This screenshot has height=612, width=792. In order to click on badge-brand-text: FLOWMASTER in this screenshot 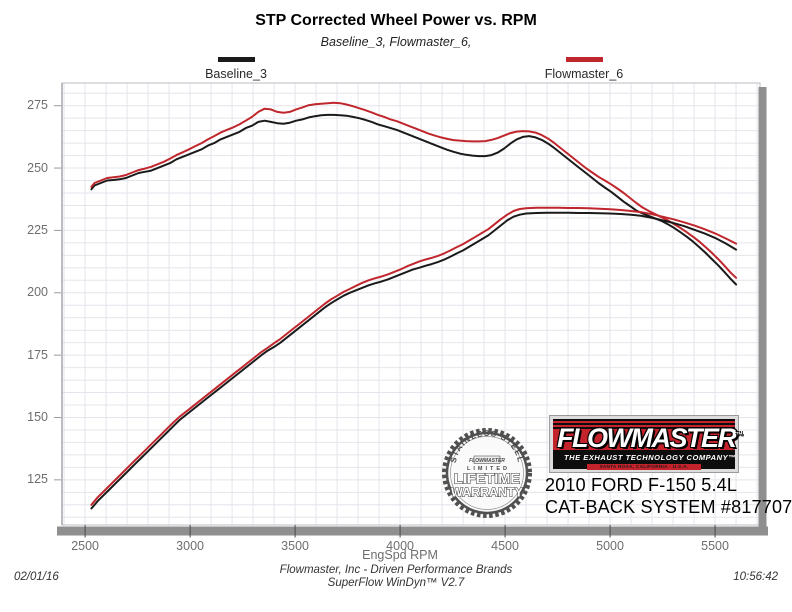, I will do `click(487, 461)`.